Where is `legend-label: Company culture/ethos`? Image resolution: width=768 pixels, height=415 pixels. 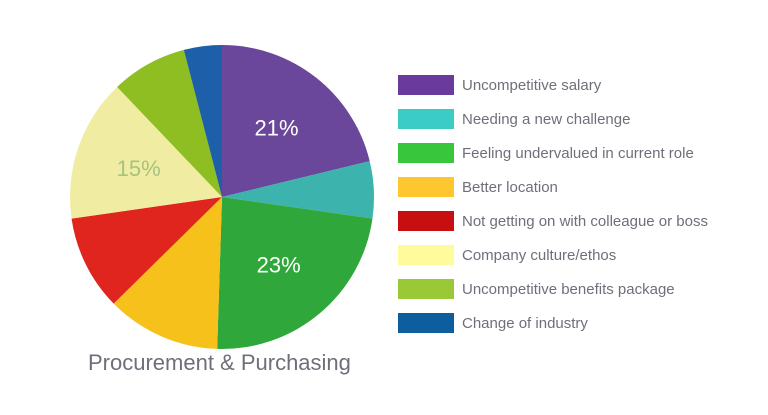
legend-label: Company culture/ethos is located at coordinates (539, 255).